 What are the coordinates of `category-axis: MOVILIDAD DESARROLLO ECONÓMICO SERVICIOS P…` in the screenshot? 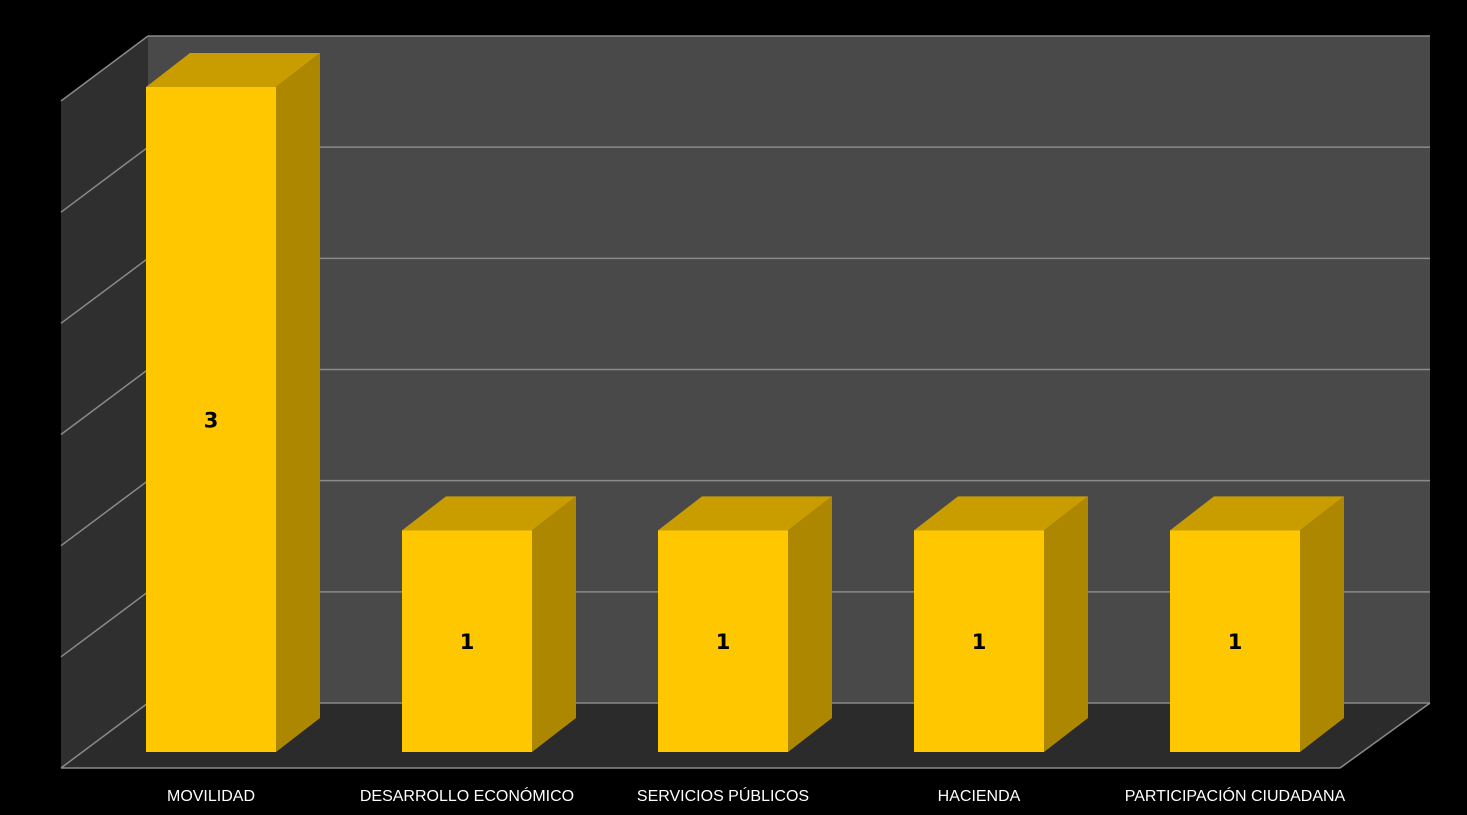 It's located at (756, 795).